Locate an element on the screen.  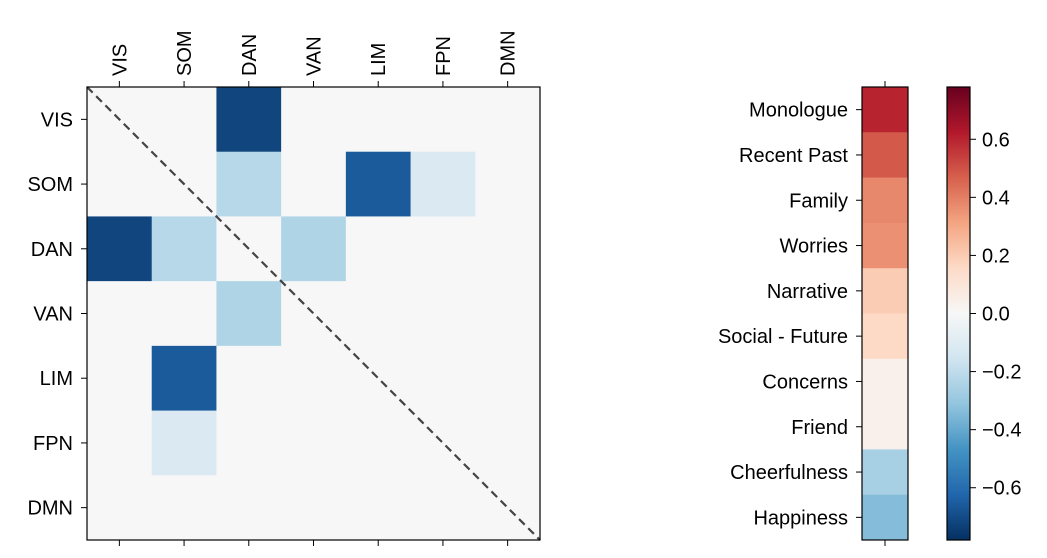
topic-label: Family is located at coordinates (818, 201).